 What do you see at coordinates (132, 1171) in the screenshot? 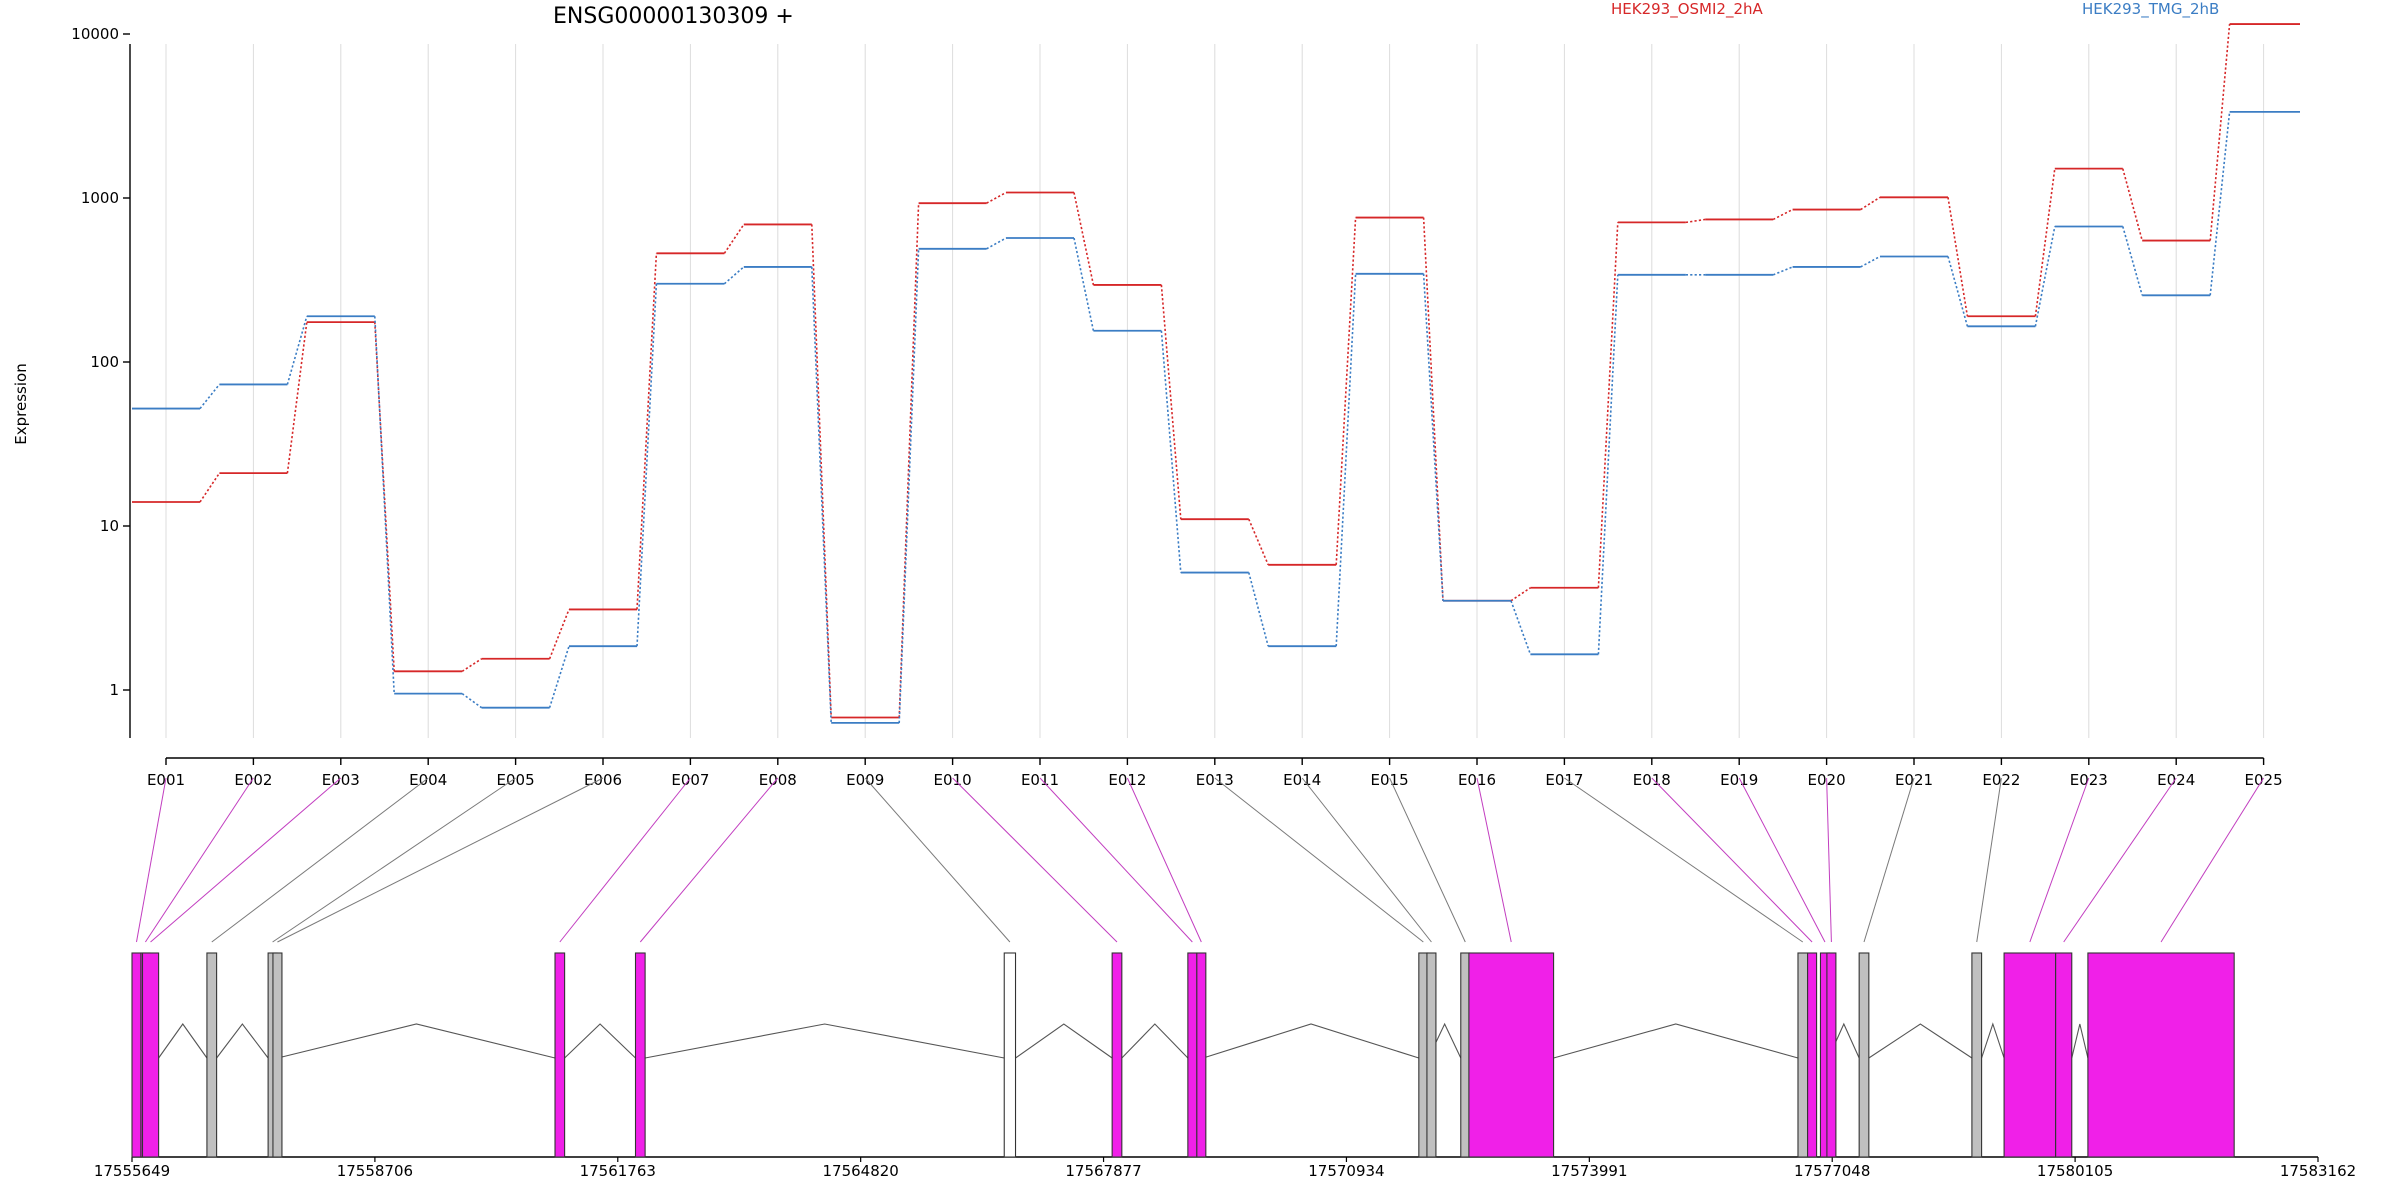
I see `gene-axis-label-17555649: 17555649` at bounding box center [132, 1171].